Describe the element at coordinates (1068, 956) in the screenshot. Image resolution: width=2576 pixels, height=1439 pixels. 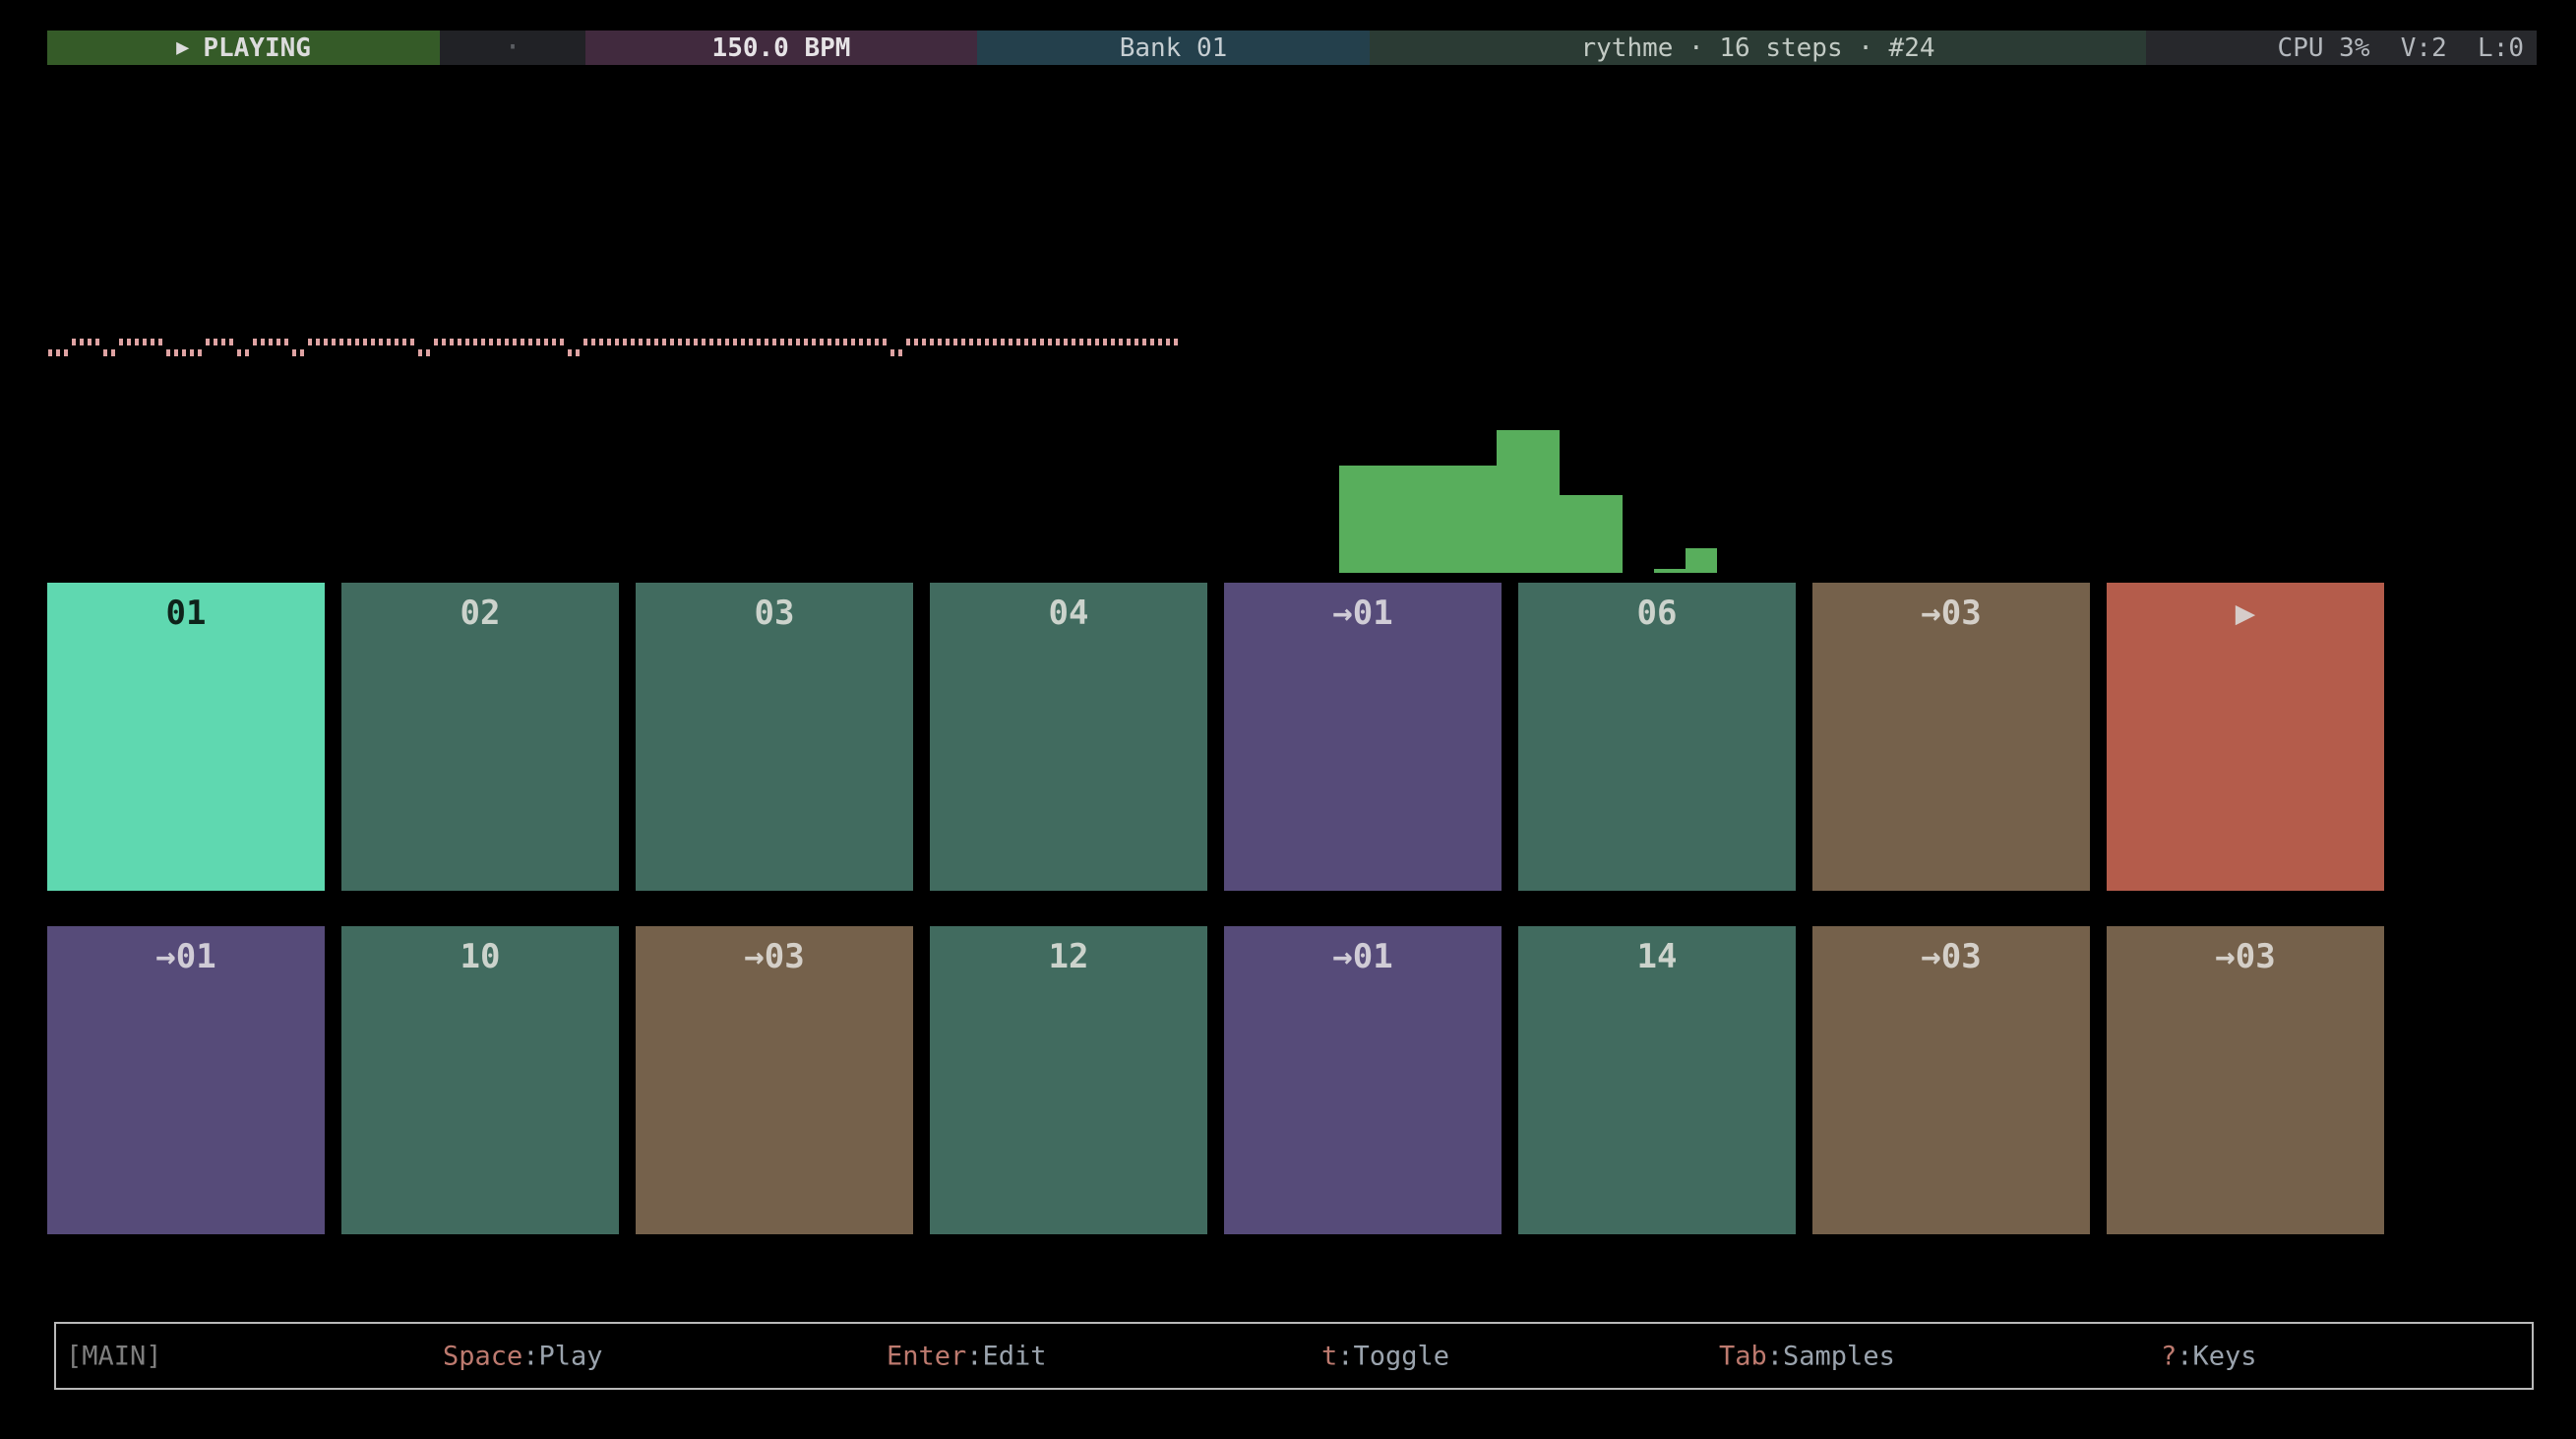
I see `pad-label: 12` at that location.